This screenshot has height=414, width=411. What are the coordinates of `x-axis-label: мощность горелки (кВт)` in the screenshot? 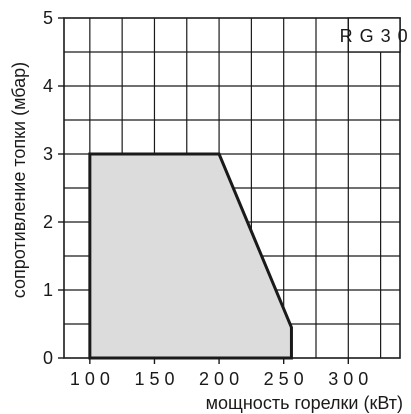 It's located at (304, 403).